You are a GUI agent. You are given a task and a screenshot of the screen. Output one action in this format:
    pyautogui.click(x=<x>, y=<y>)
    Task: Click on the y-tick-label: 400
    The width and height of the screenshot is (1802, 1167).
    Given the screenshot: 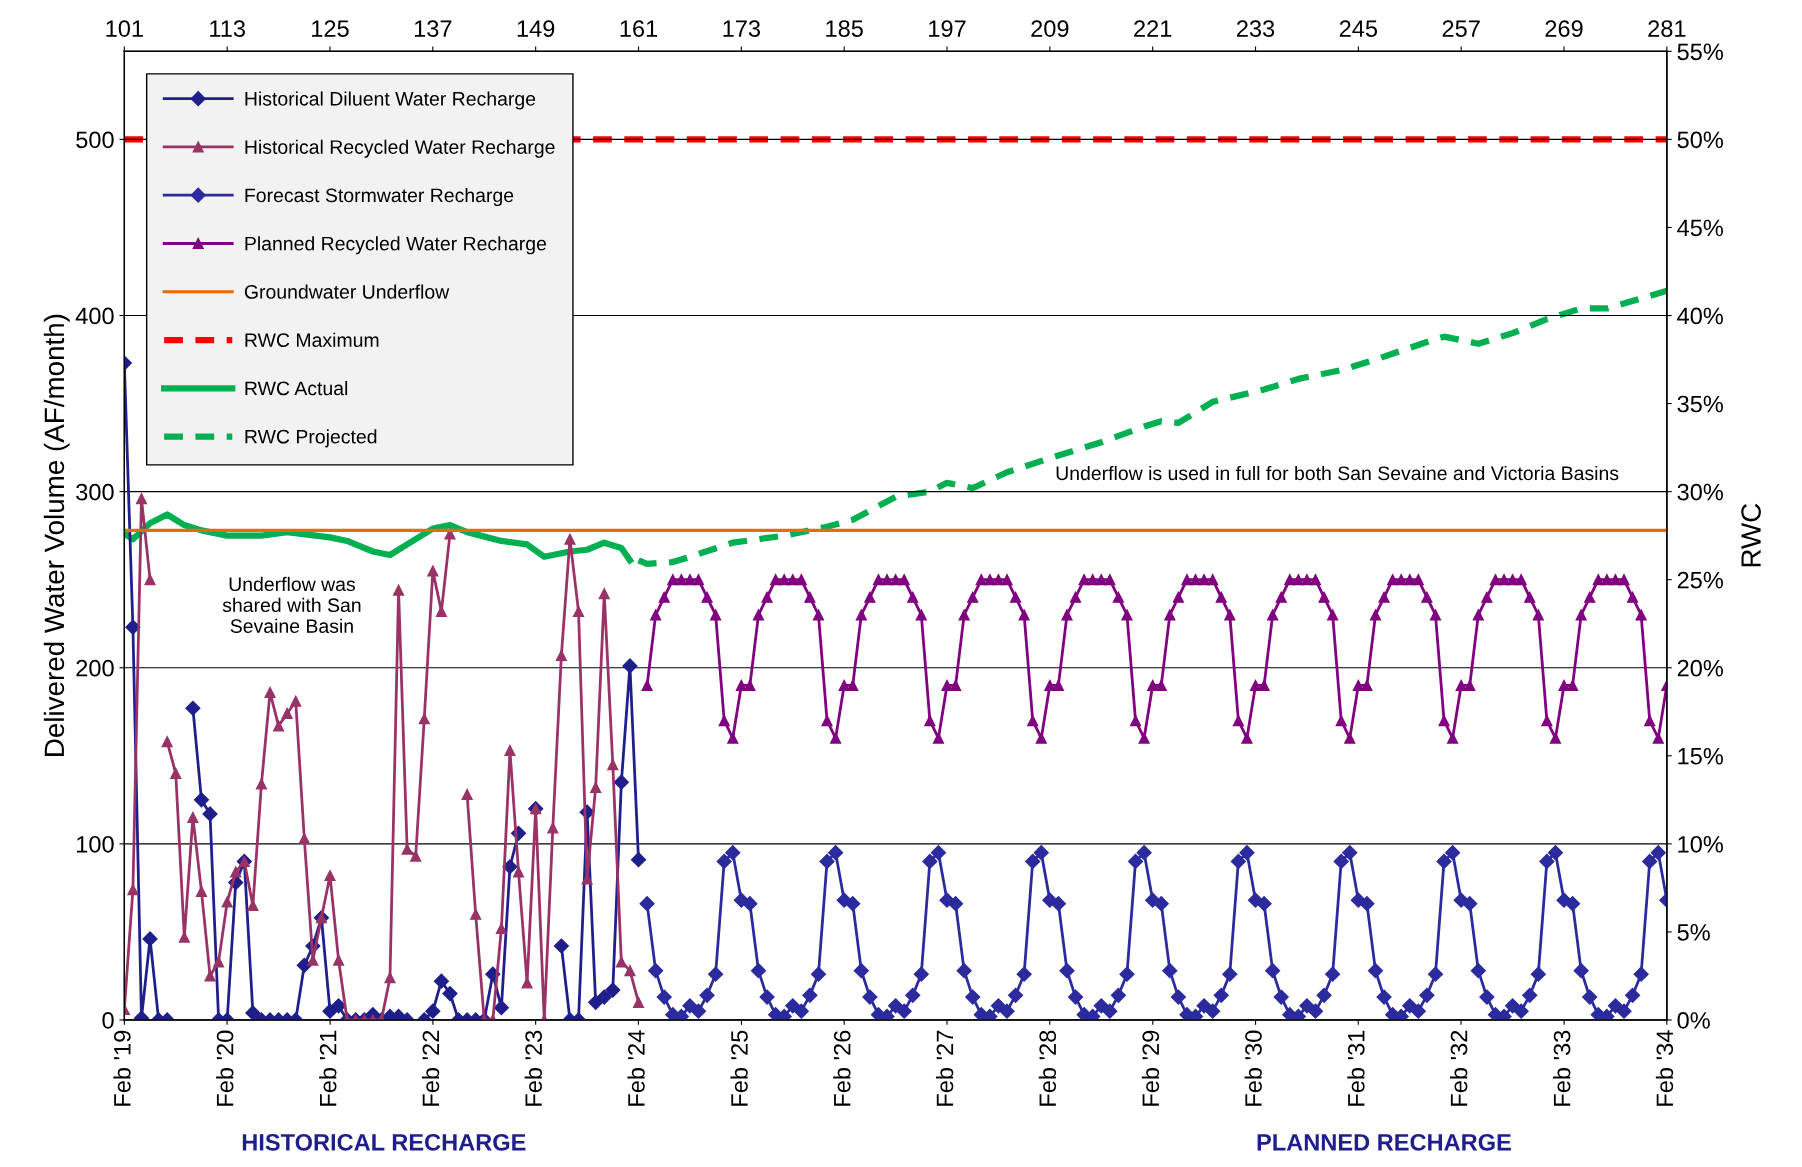 What is the action you would take?
    pyautogui.click(x=94, y=316)
    